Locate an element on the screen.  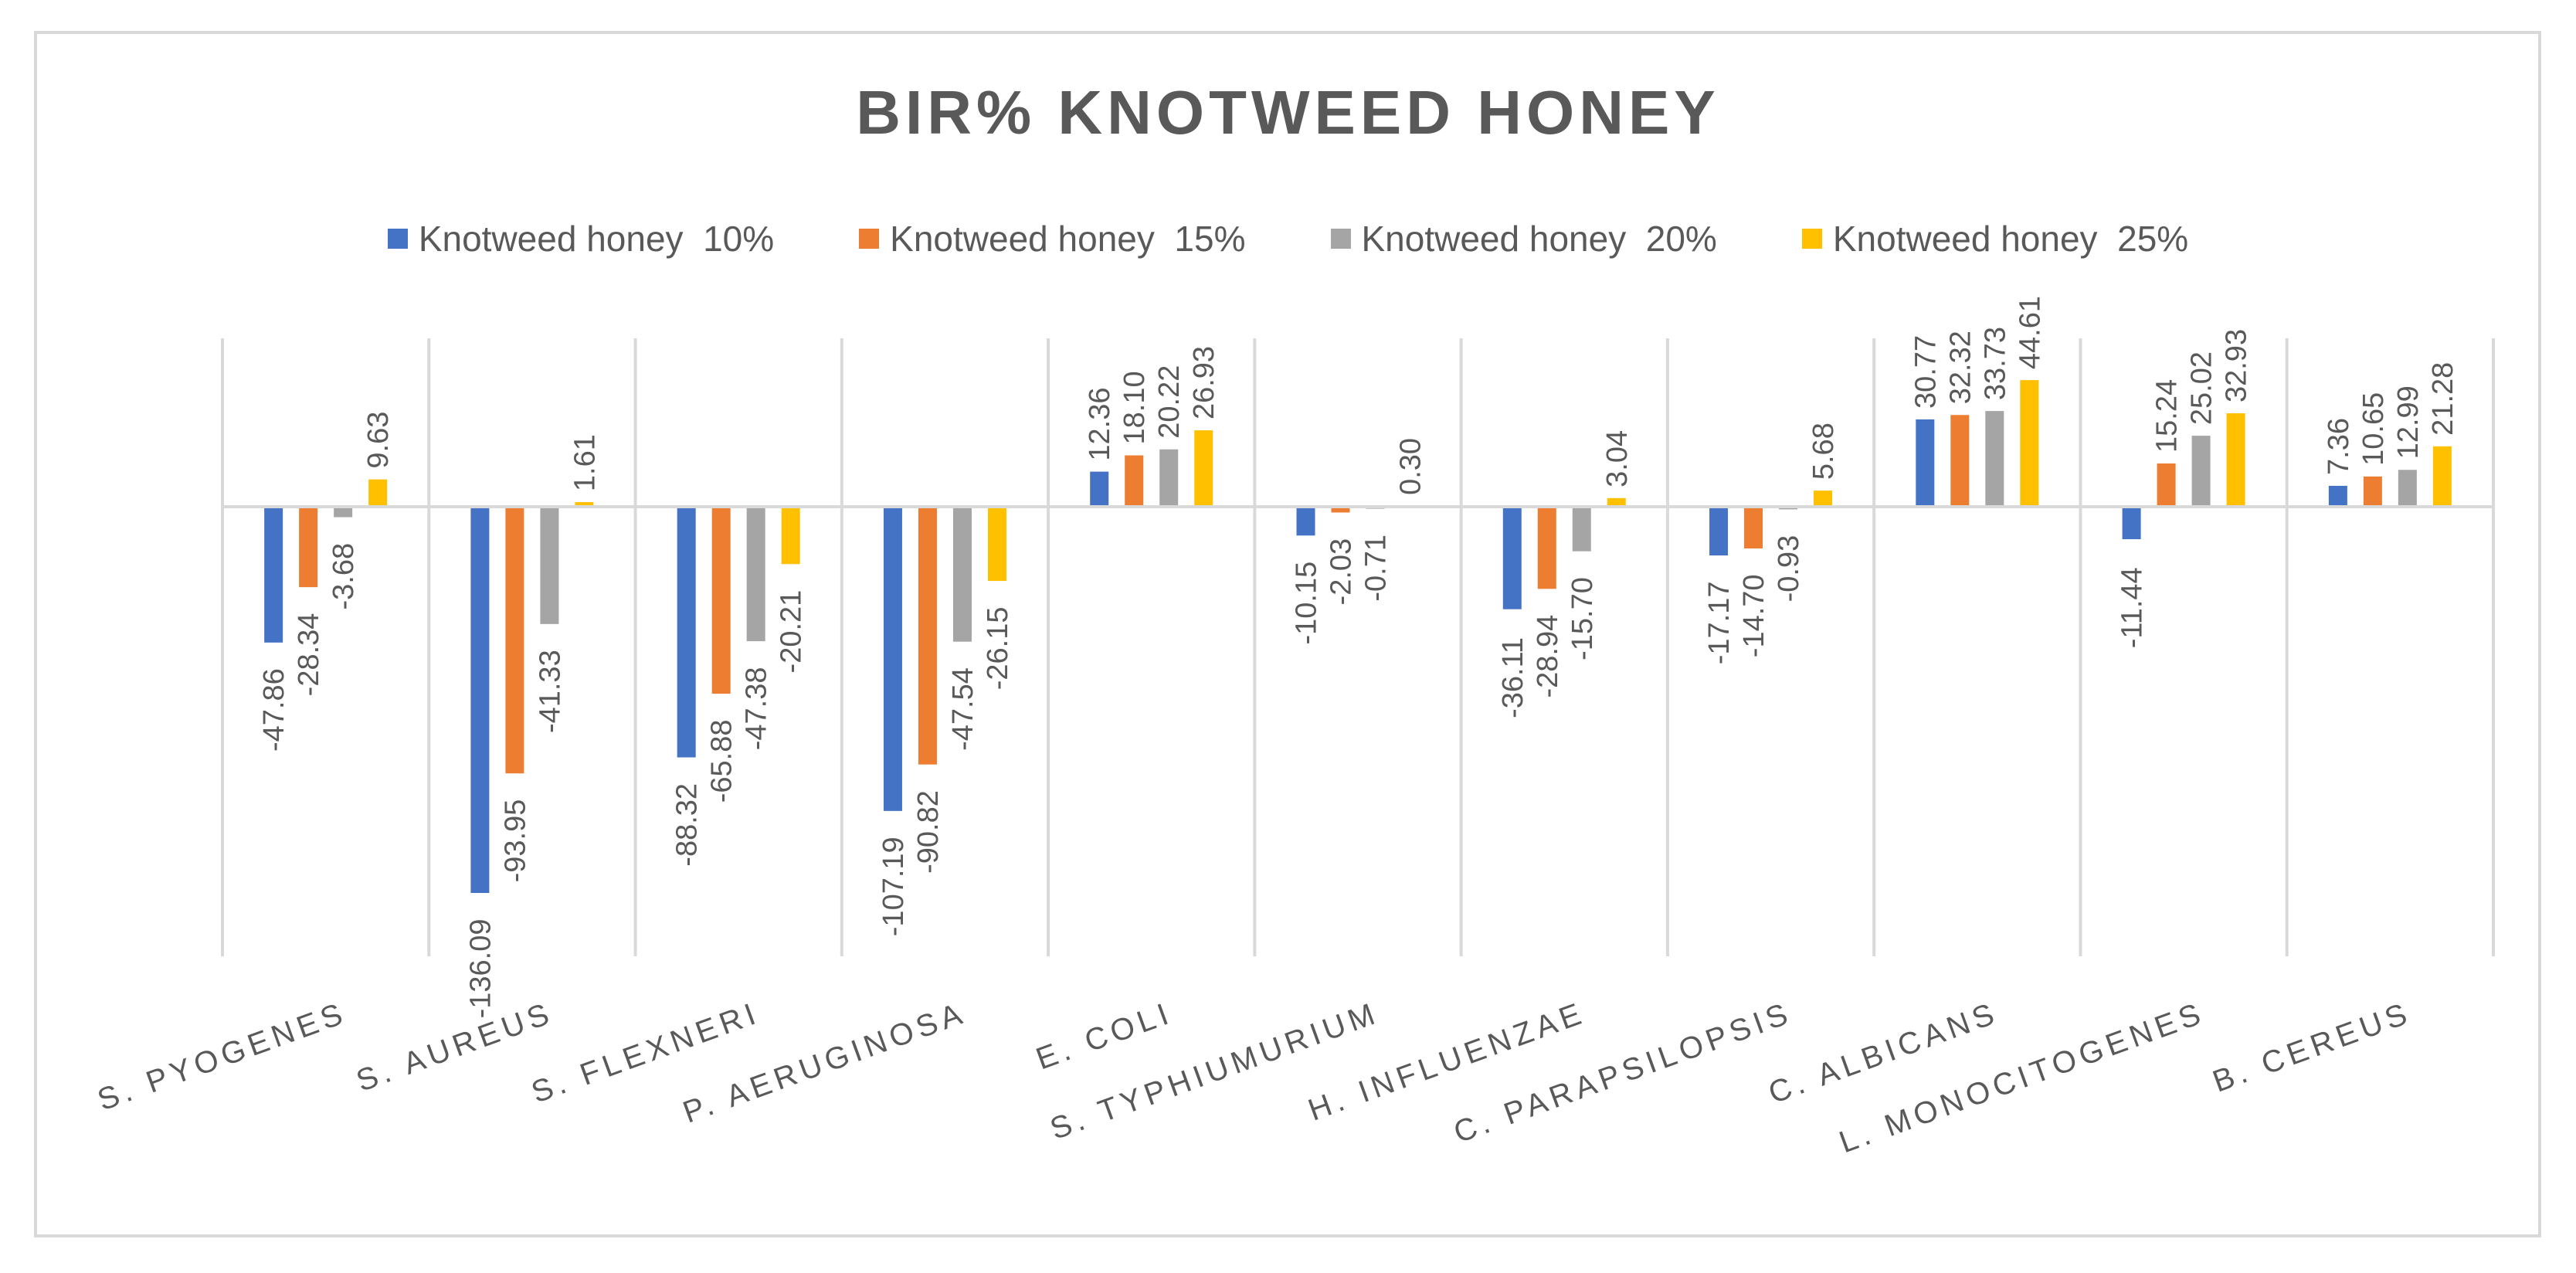
legend-item-10: Knotweed honey 10% is located at coordinates (581, 239).